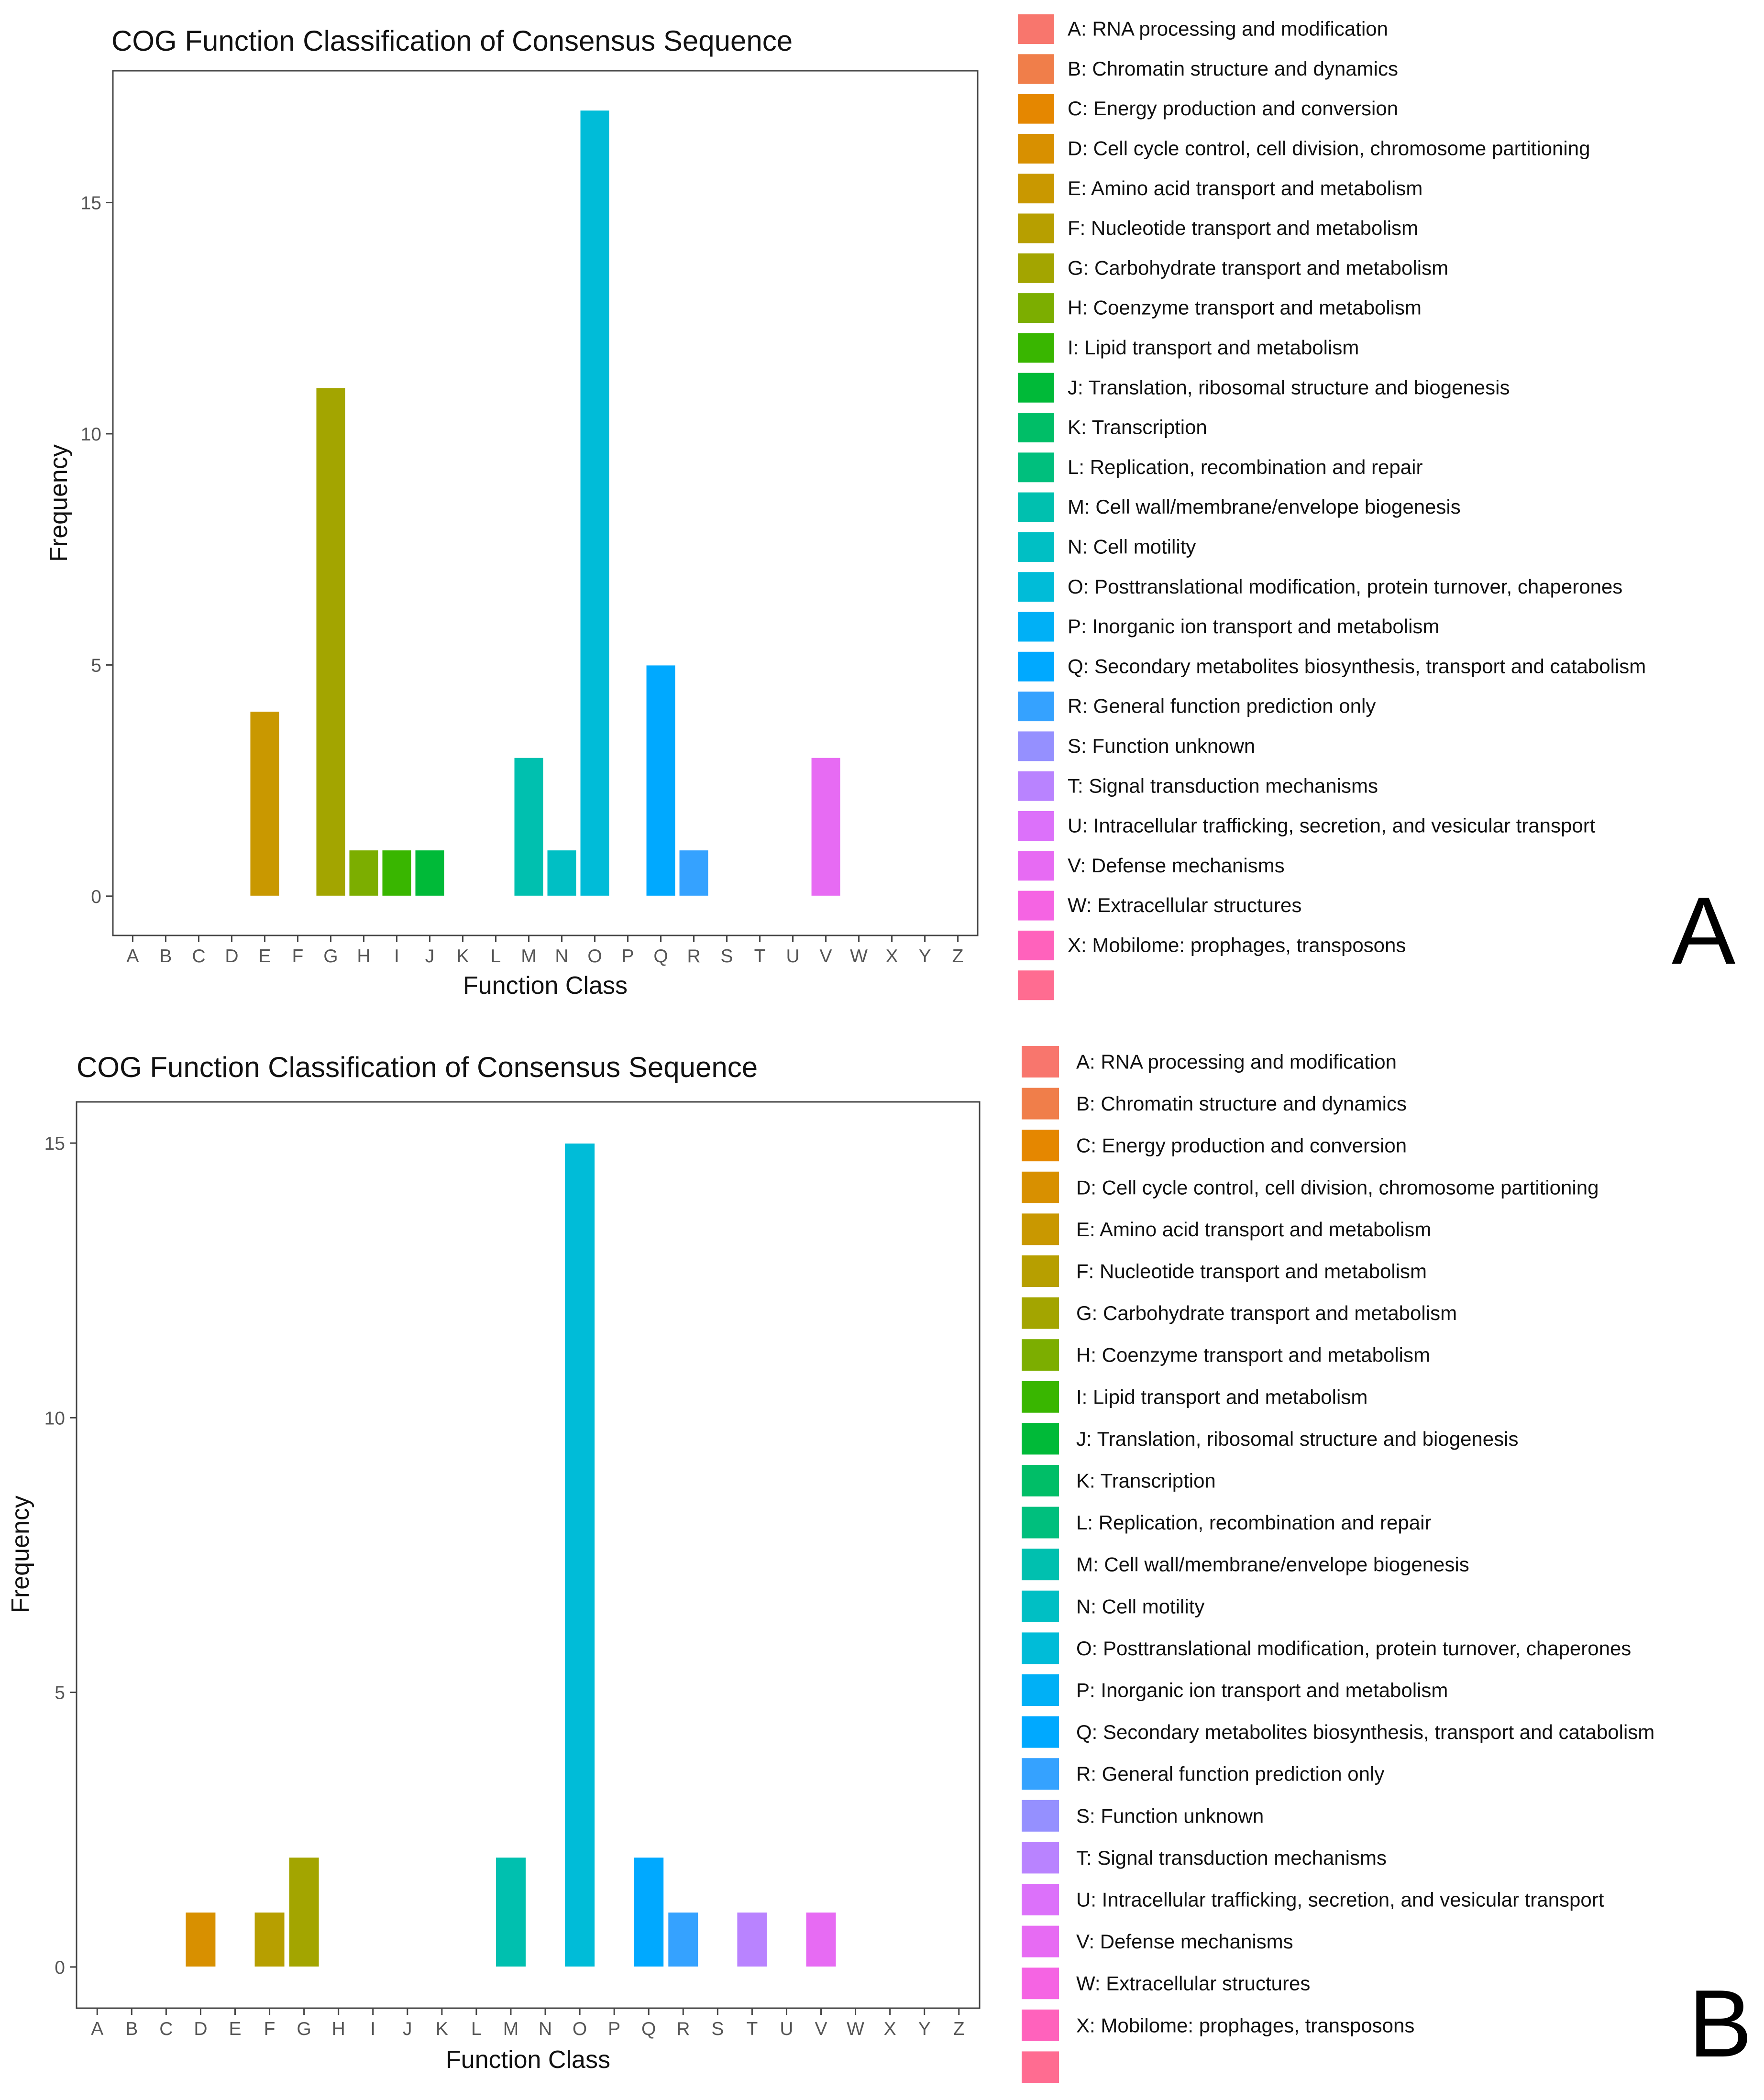  What do you see at coordinates (201, 1940) in the screenshot?
I see `bar-d` at bounding box center [201, 1940].